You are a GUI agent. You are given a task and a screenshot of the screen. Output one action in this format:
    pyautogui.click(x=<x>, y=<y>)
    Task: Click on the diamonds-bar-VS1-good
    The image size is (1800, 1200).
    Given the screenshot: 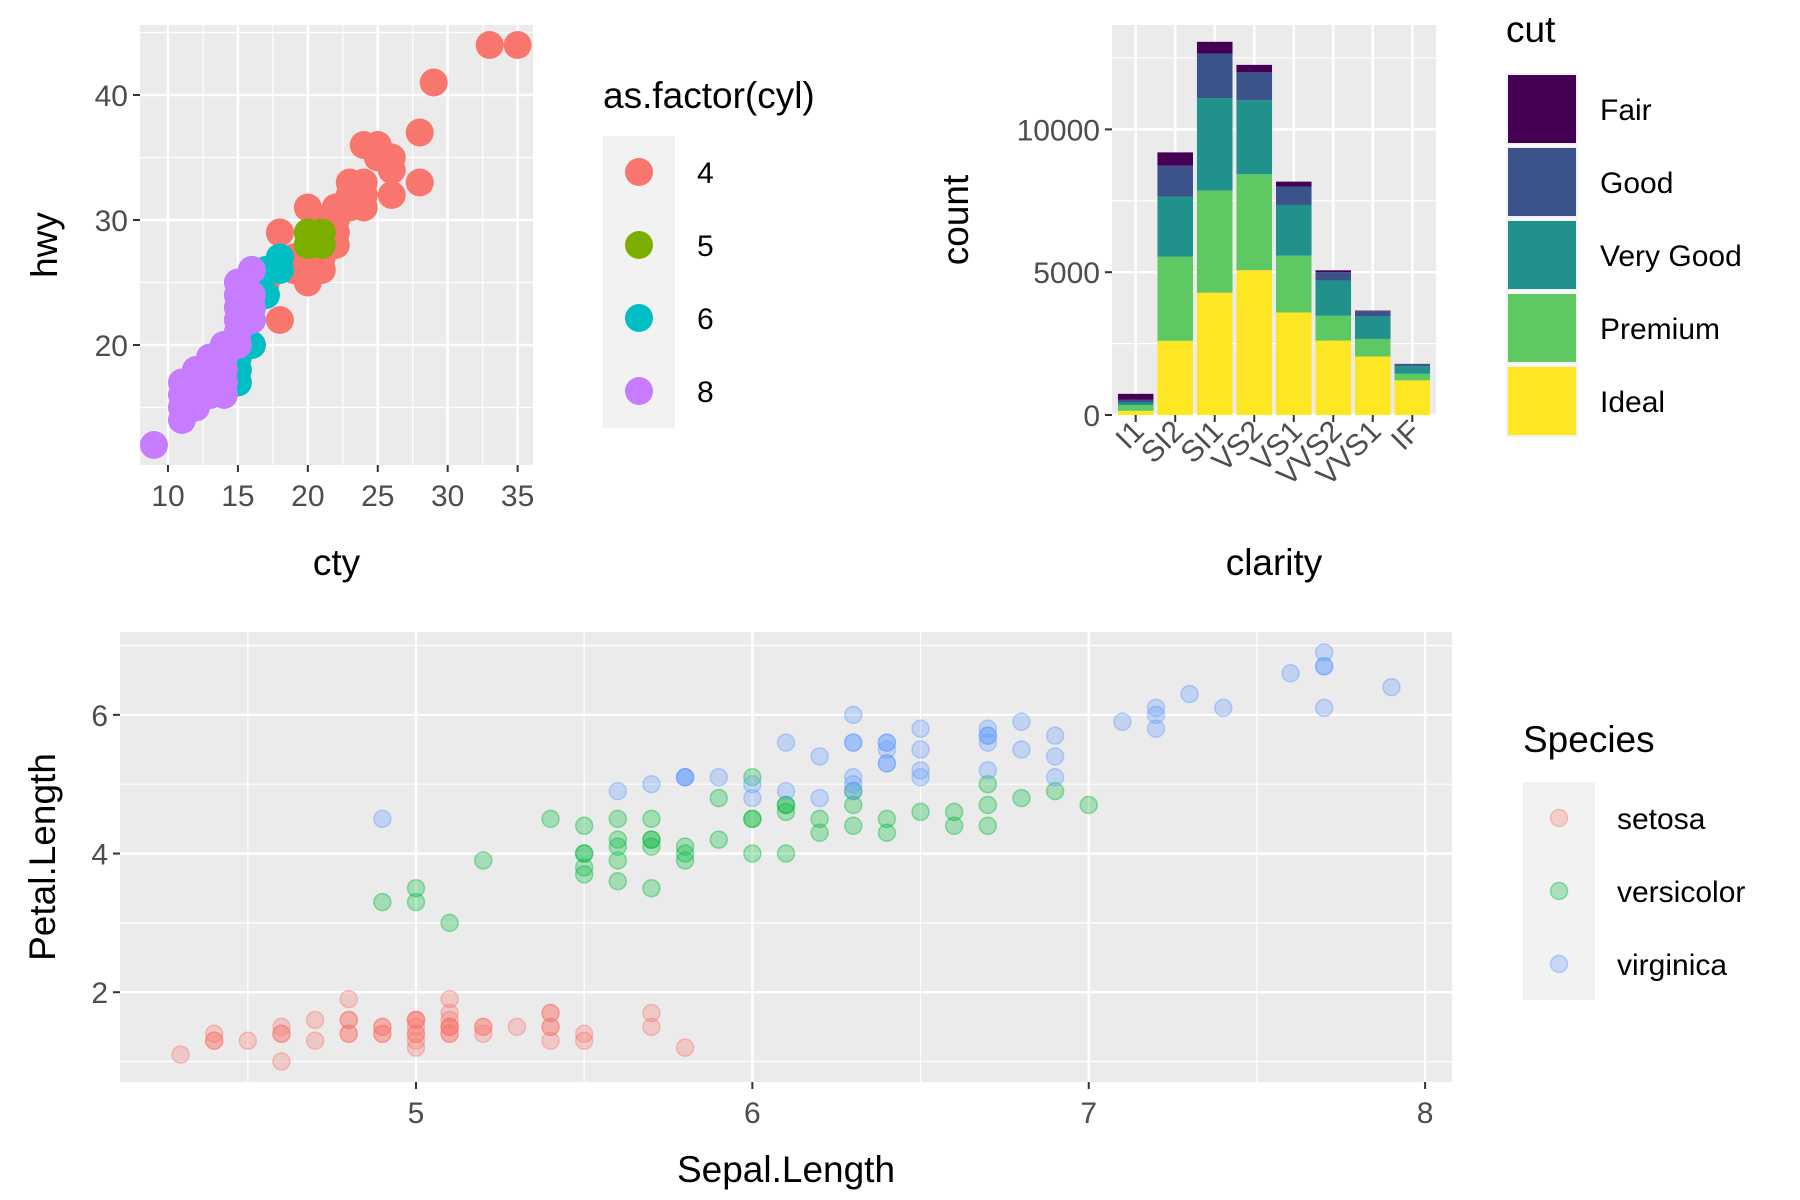 What is the action you would take?
    pyautogui.click(x=1293, y=195)
    